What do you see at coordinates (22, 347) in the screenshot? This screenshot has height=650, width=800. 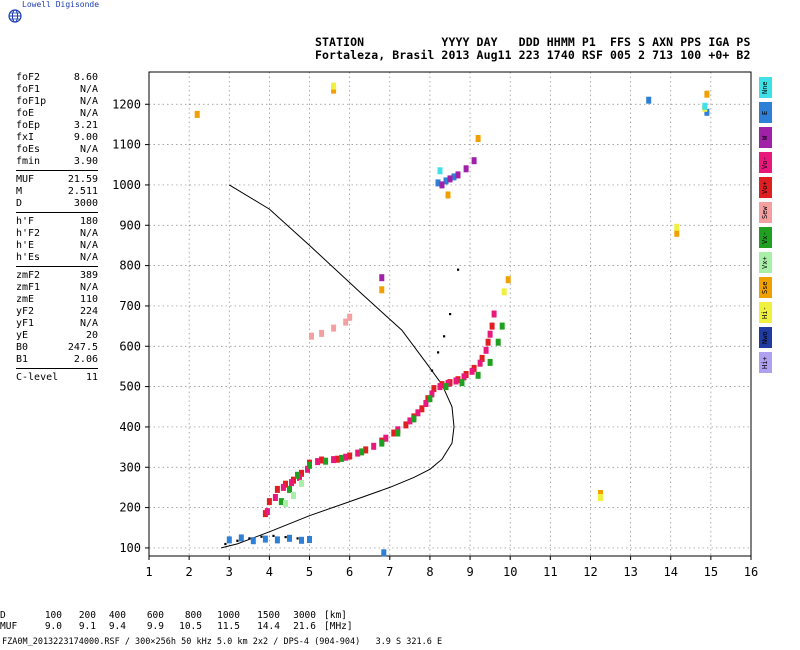 I see `param-name: B0` at bounding box center [22, 347].